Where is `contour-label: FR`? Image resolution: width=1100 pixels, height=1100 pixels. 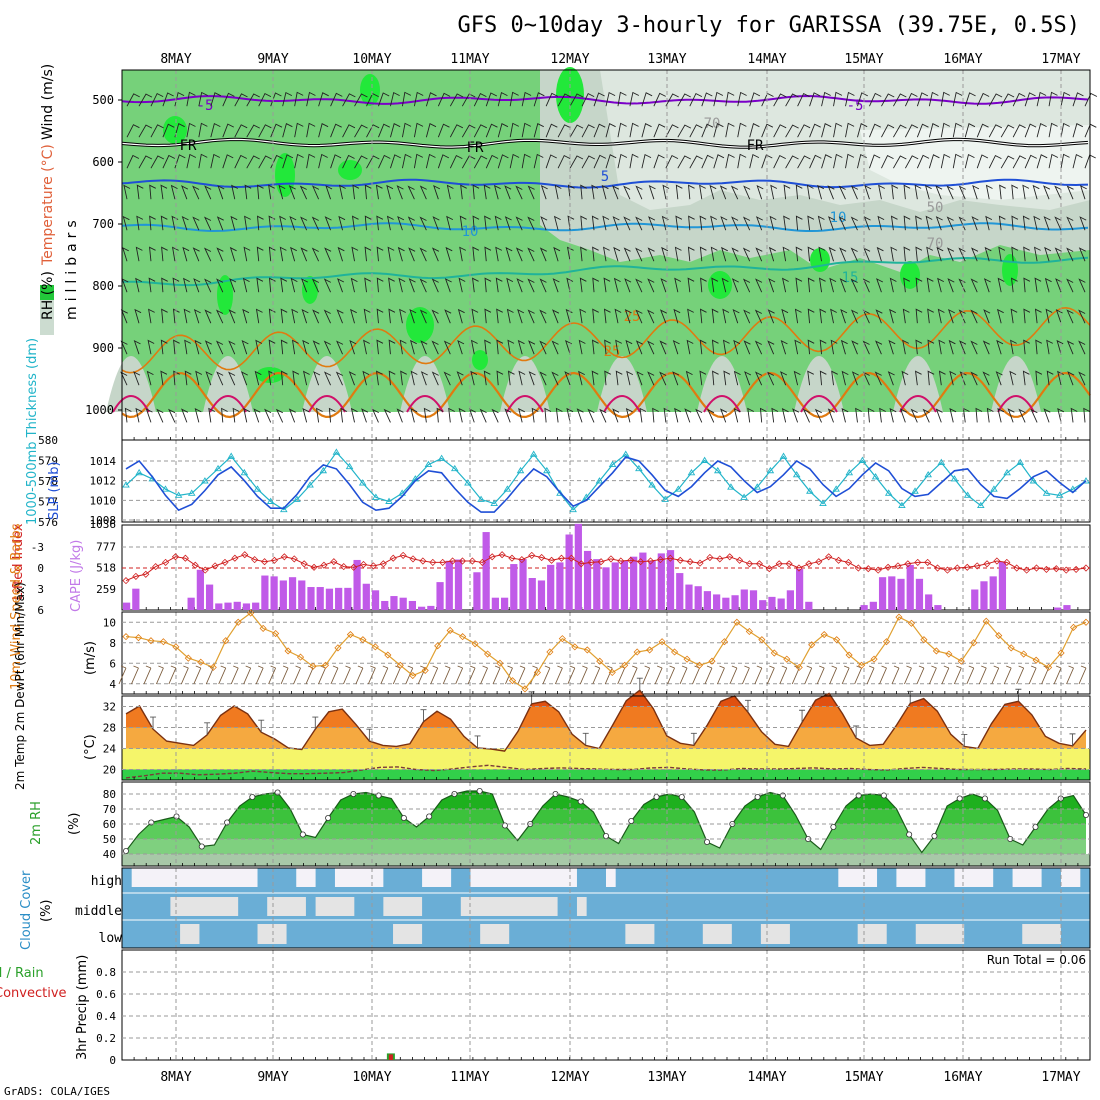 contour-label: FR is located at coordinates (755, 146).